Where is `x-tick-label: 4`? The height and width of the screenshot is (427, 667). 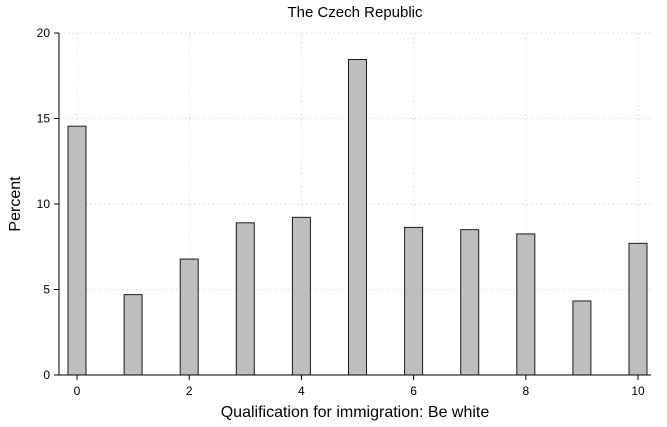
x-tick-label: 4 is located at coordinates (301, 391).